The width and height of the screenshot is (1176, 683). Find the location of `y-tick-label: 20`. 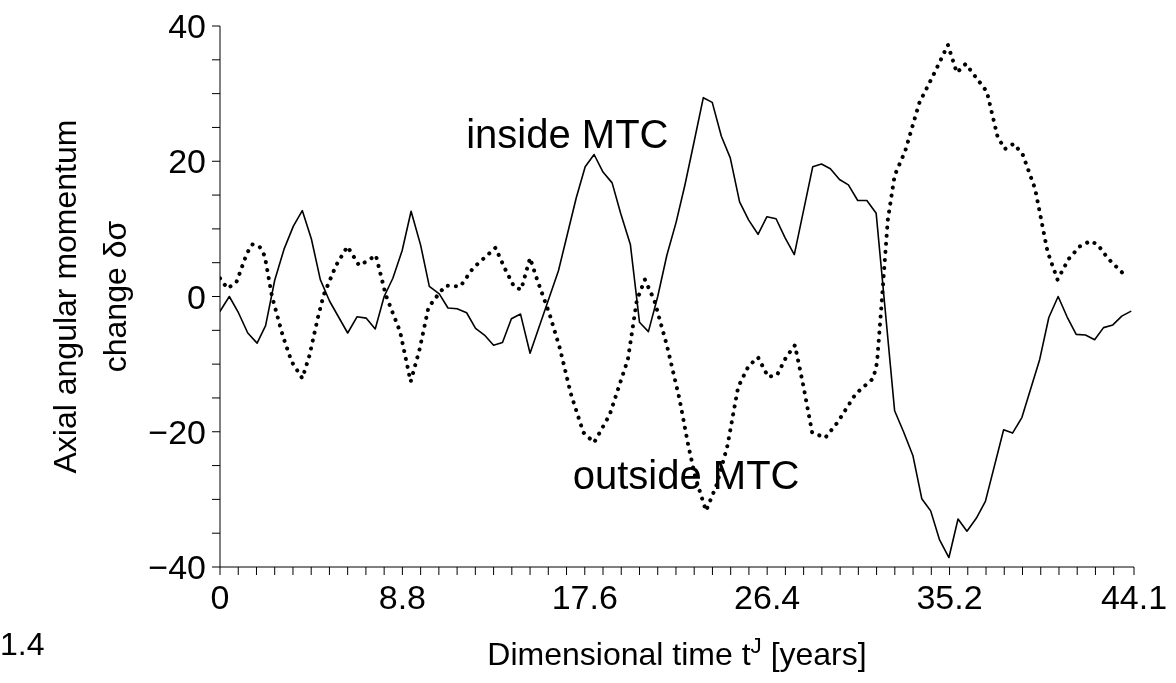

y-tick-label: 20 is located at coordinates (187, 161).